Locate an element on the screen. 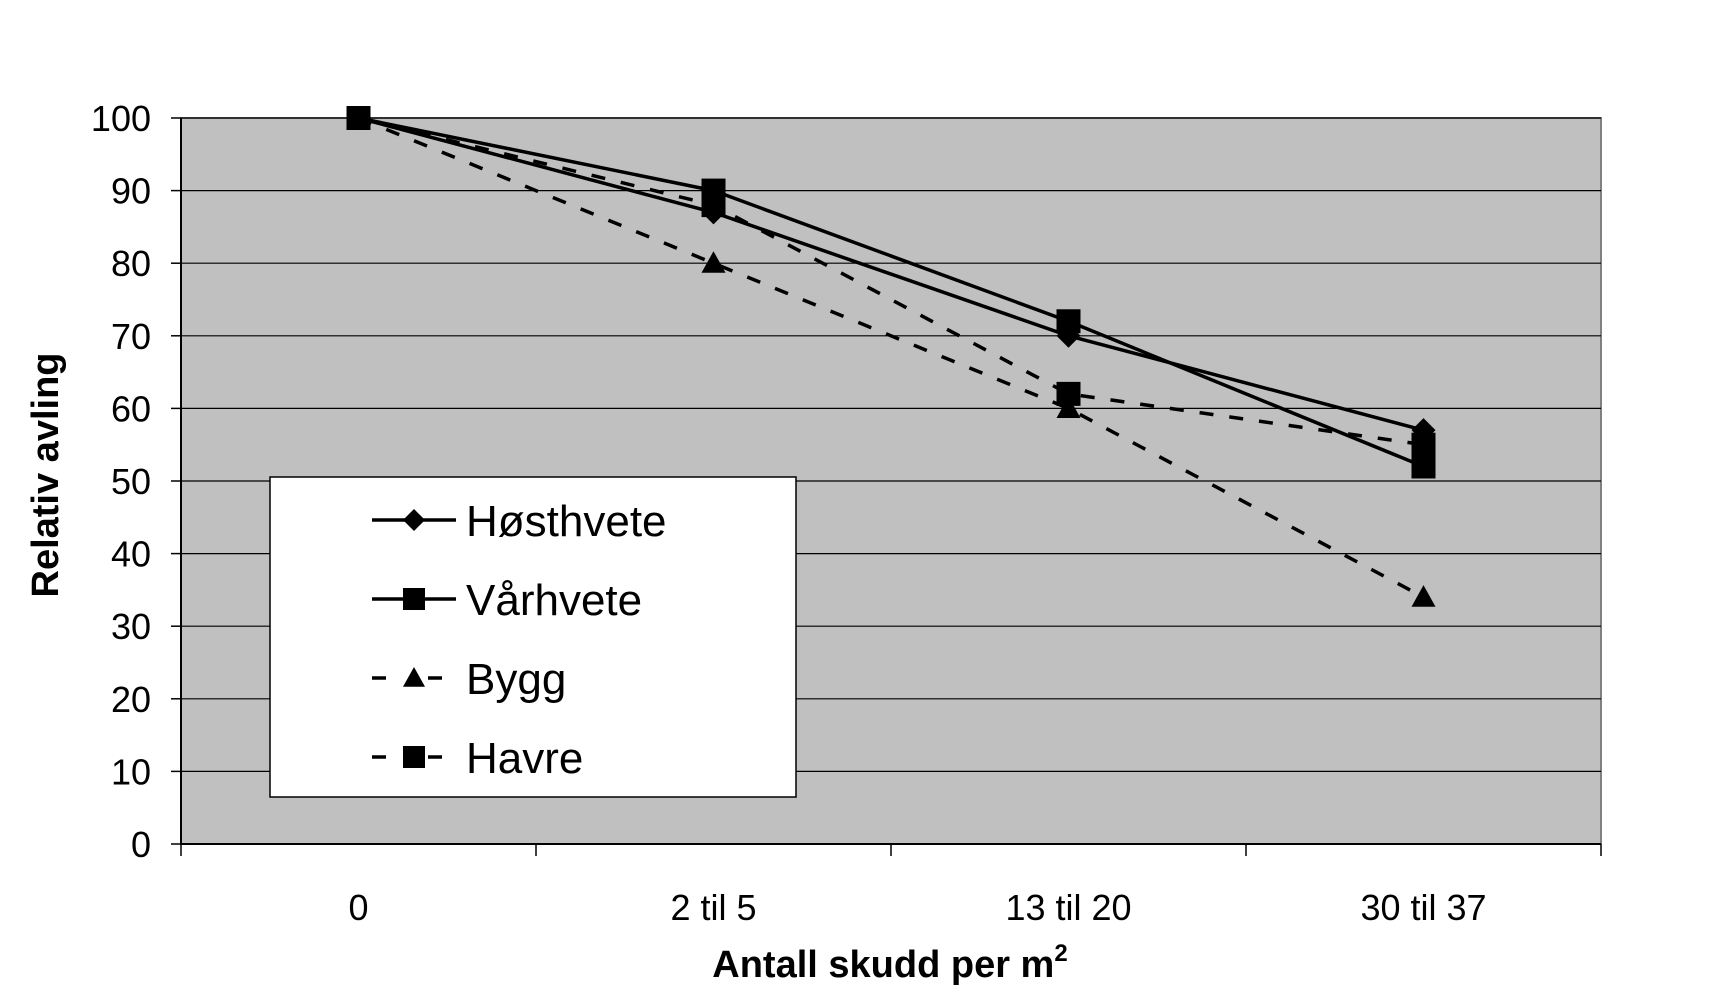 Image resolution: width=1718 pixels, height=996 pixels. y-tick-label: 70 is located at coordinates (131, 336).